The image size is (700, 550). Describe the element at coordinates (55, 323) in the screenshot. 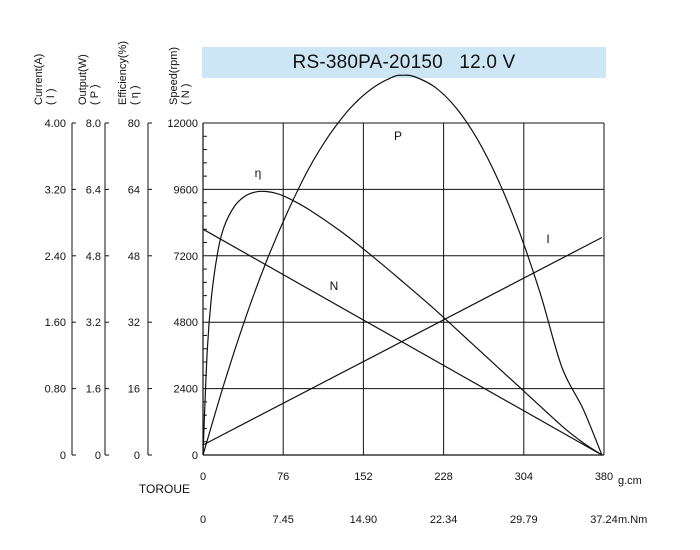

I see `current-tick-label: 1.60` at that location.